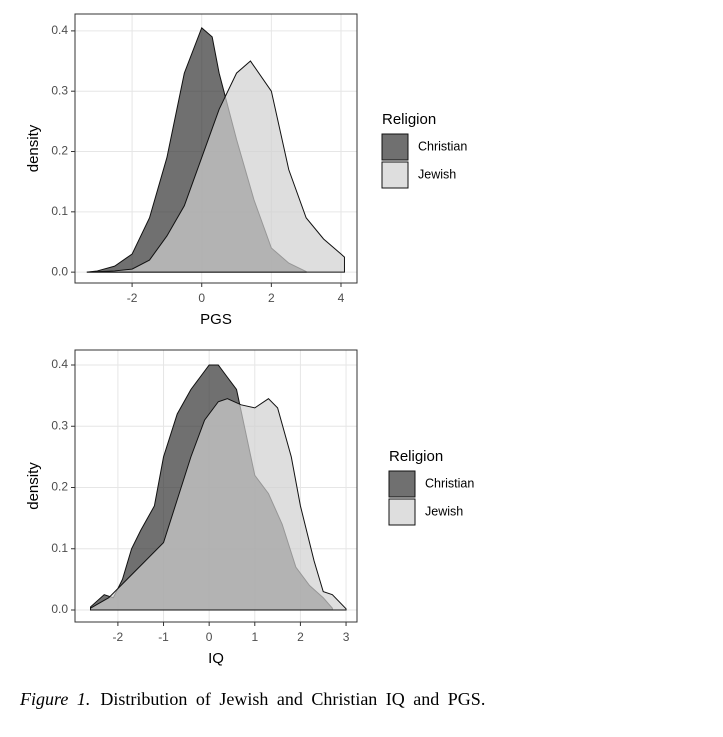 The width and height of the screenshot is (723, 737). I want to click on x-axis-label: IQ, so click(216, 658).